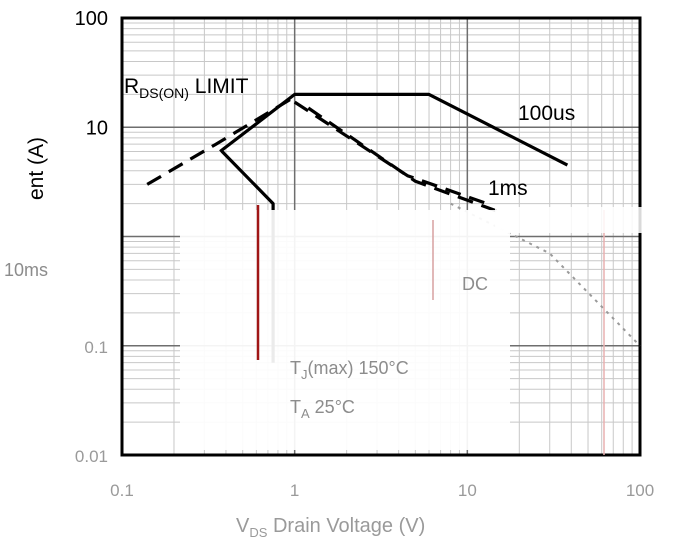  Describe the element at coordinates (508, 188) in the screenshot. I see `label-1ms: 1ms` at that location.